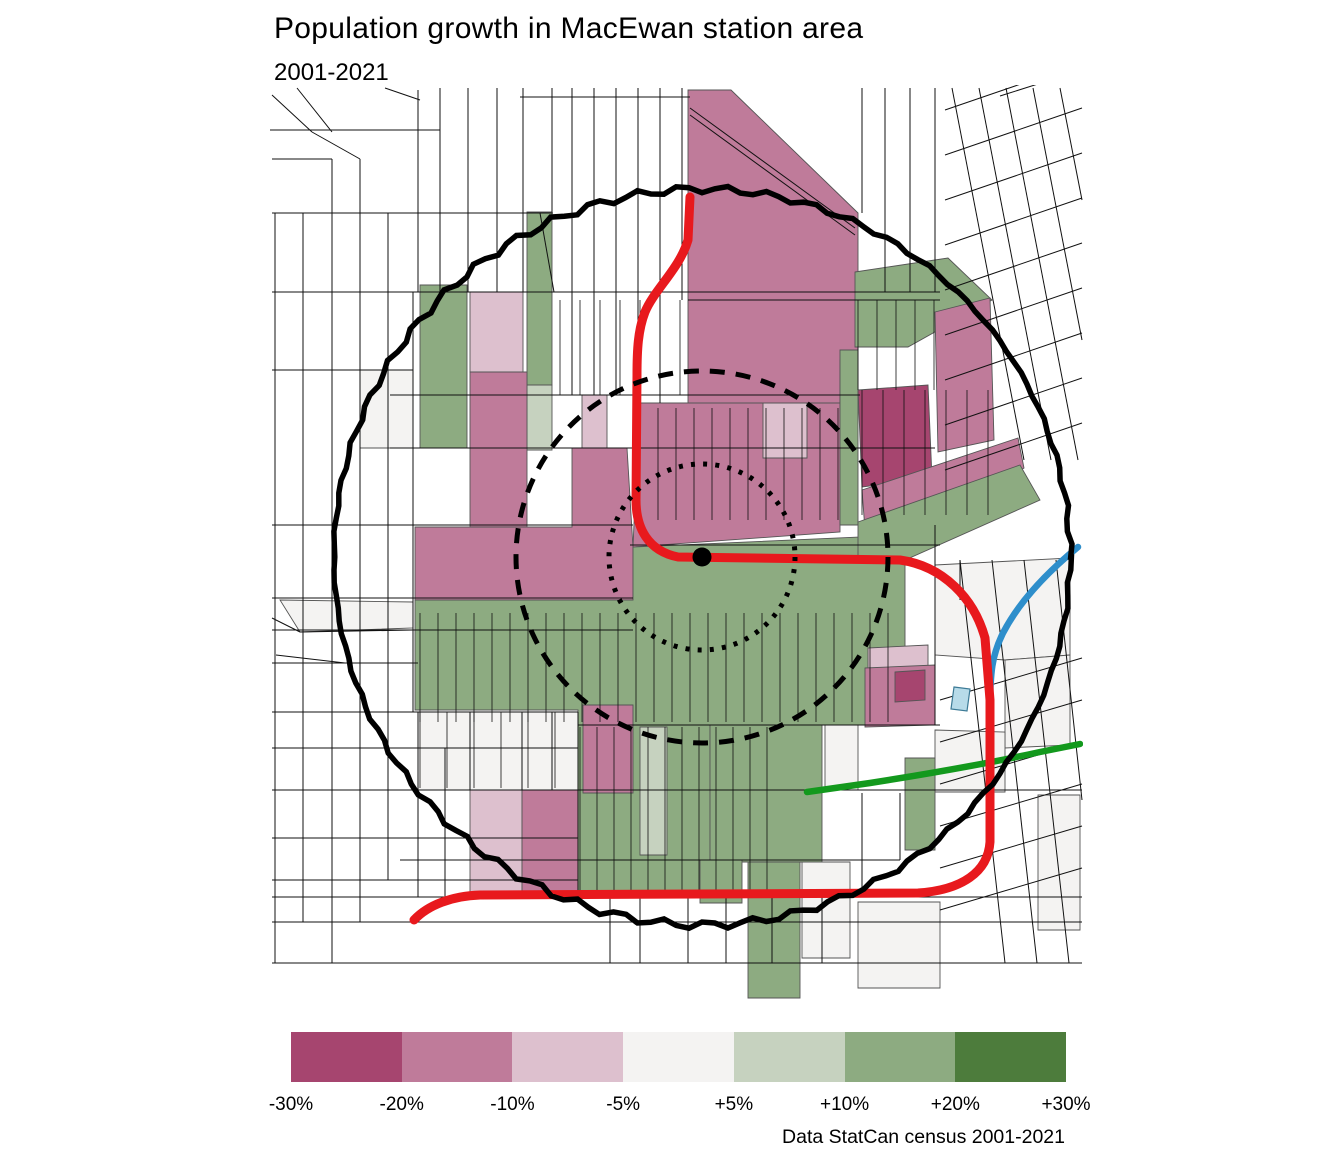 This screenshot has height=1152, width=1344. Describe the element at coordinates (401, 1104) in the screenshot. I see `legend-label: -20%` at that location.